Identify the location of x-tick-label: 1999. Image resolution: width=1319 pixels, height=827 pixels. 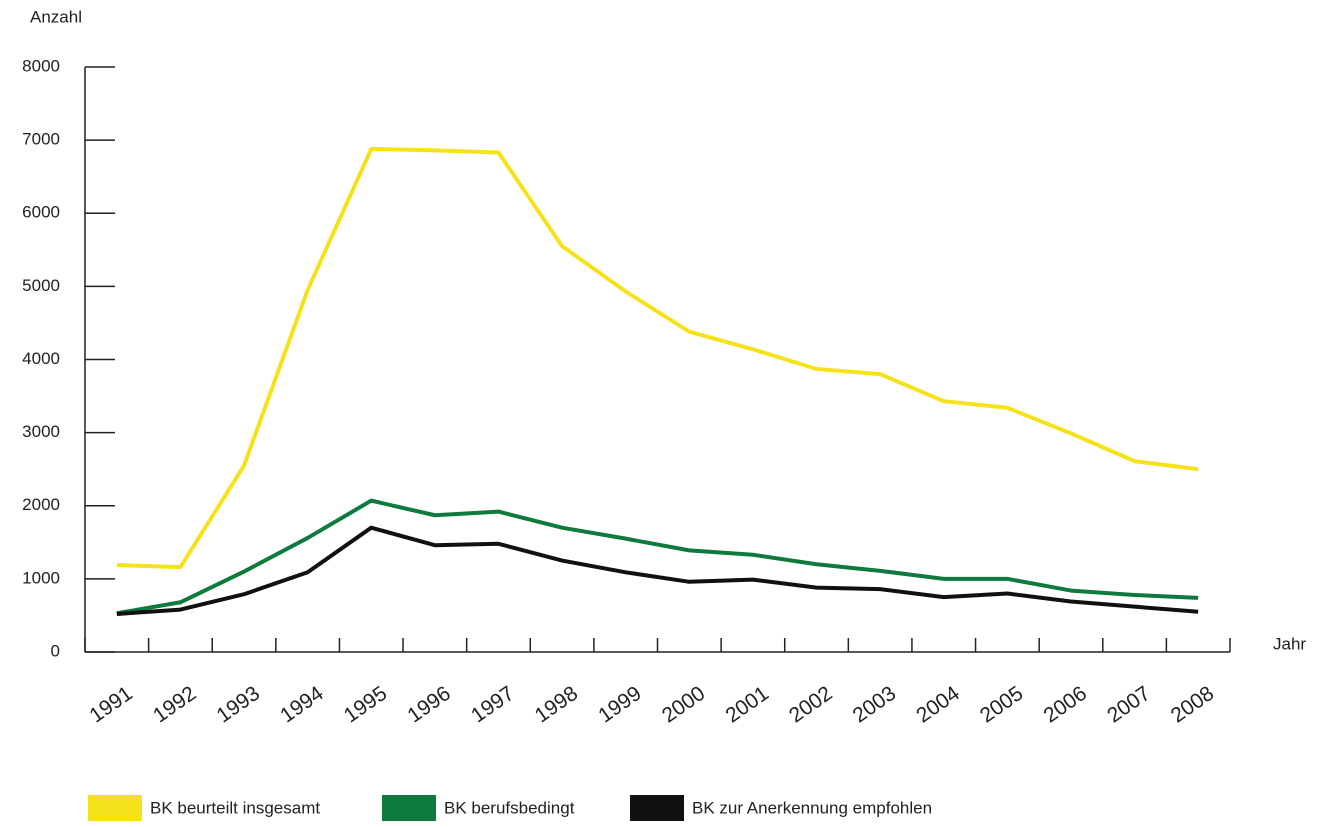
(619, 705).